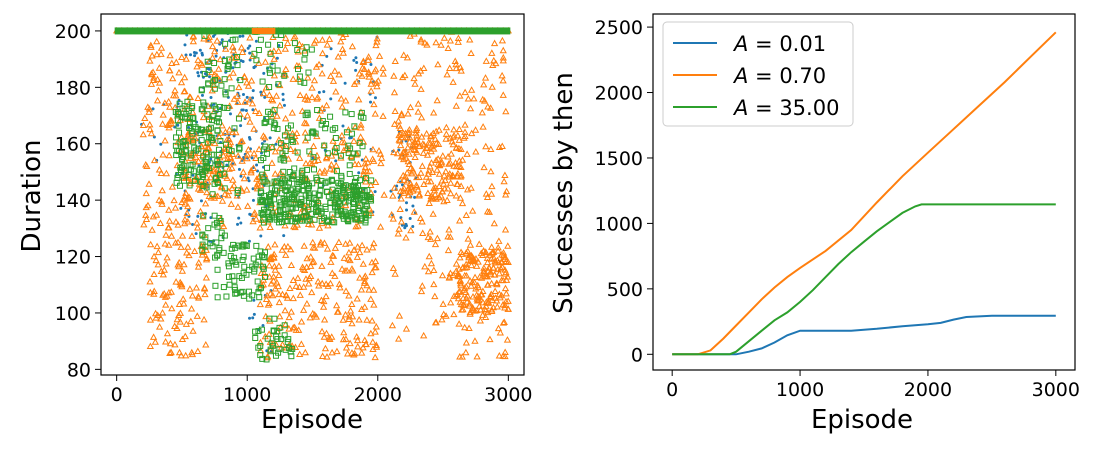 Image resolution: width=1100 pixels, height=450 pixels. I want to click on legend-label: A = 0.01, so click(779, 44).